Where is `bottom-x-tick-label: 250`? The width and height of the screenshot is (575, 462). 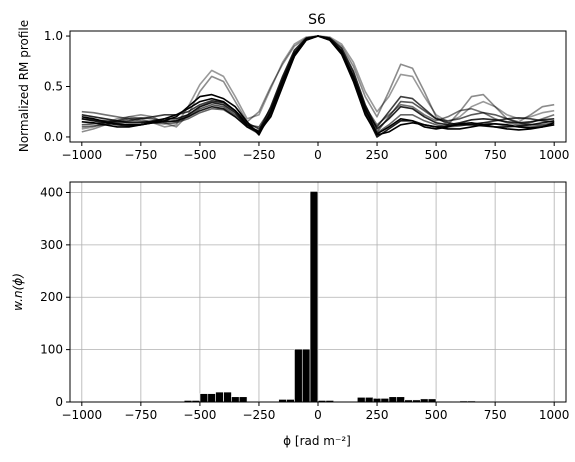
bottom-x-tick-label: 250 is located at coordinates (377, 415).